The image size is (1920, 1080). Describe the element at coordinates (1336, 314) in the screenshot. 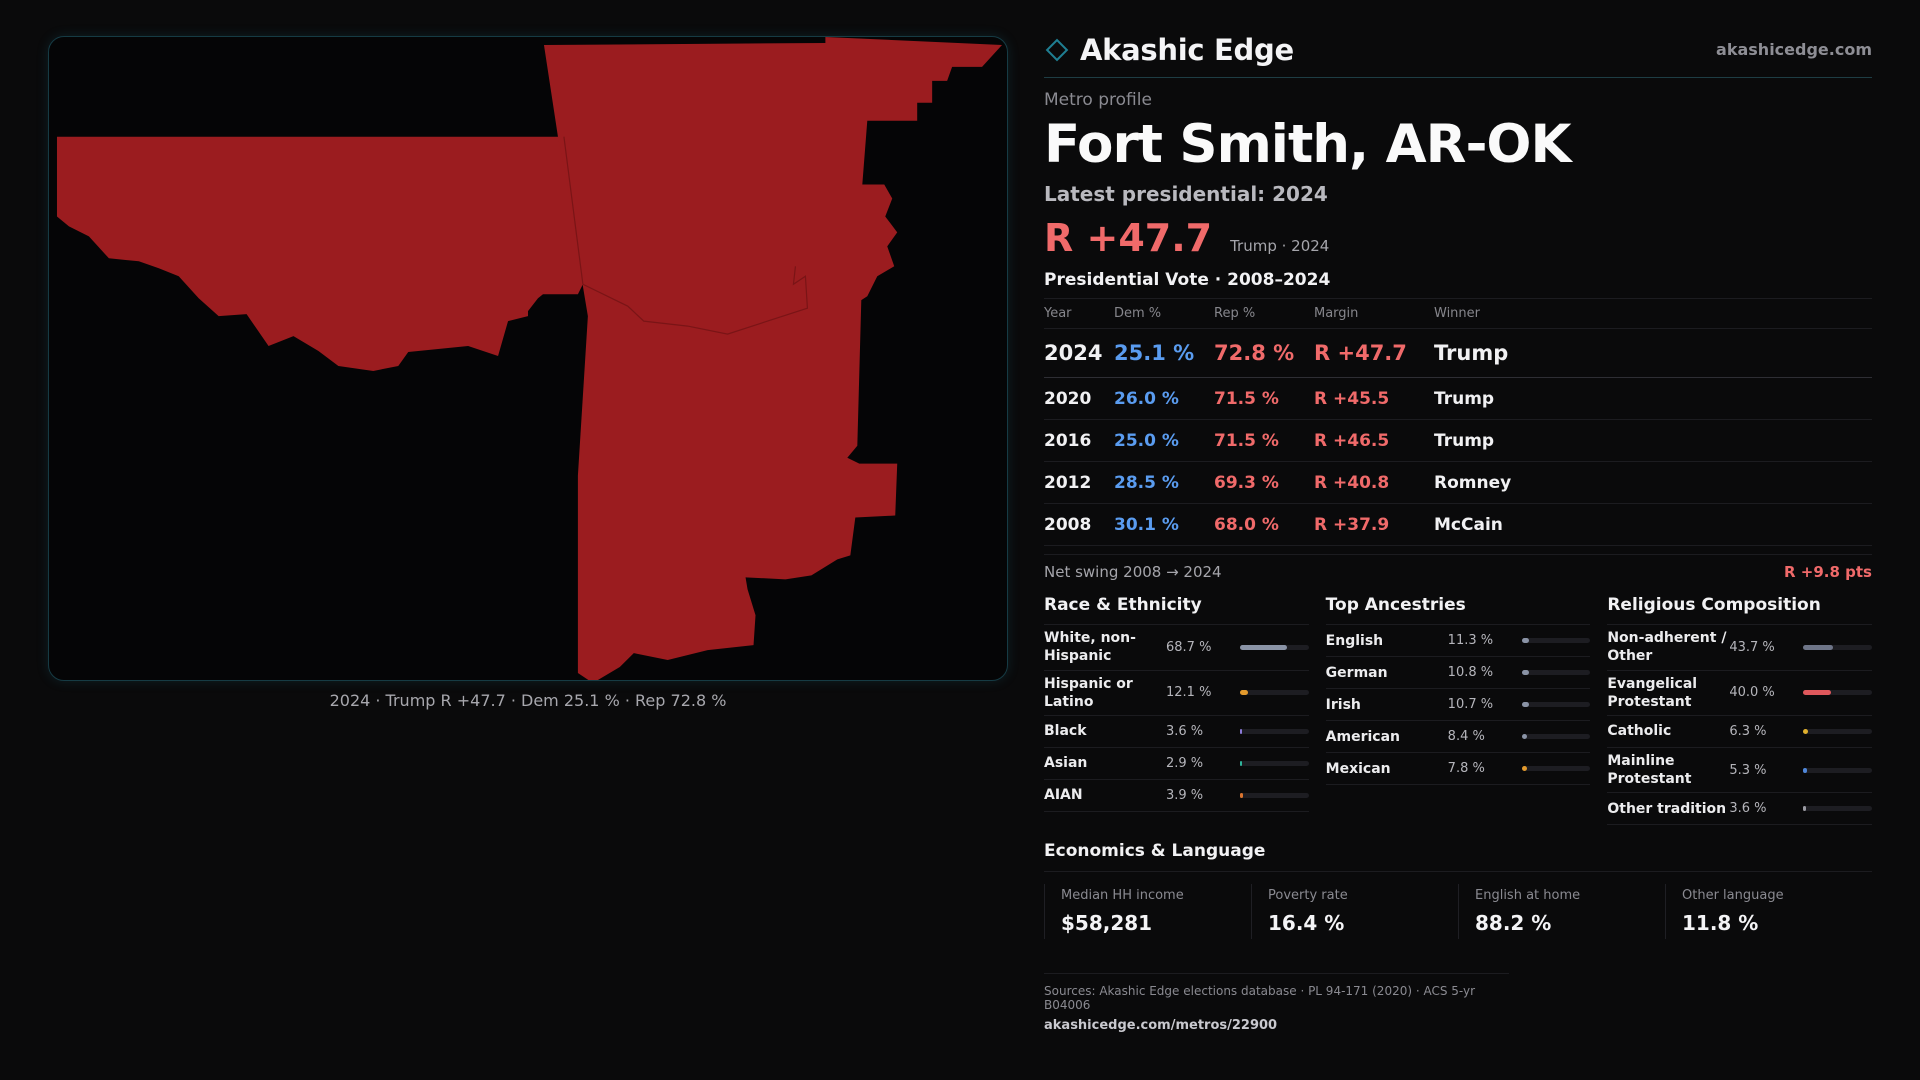

I see `col-header-margin: Margin` at that location.